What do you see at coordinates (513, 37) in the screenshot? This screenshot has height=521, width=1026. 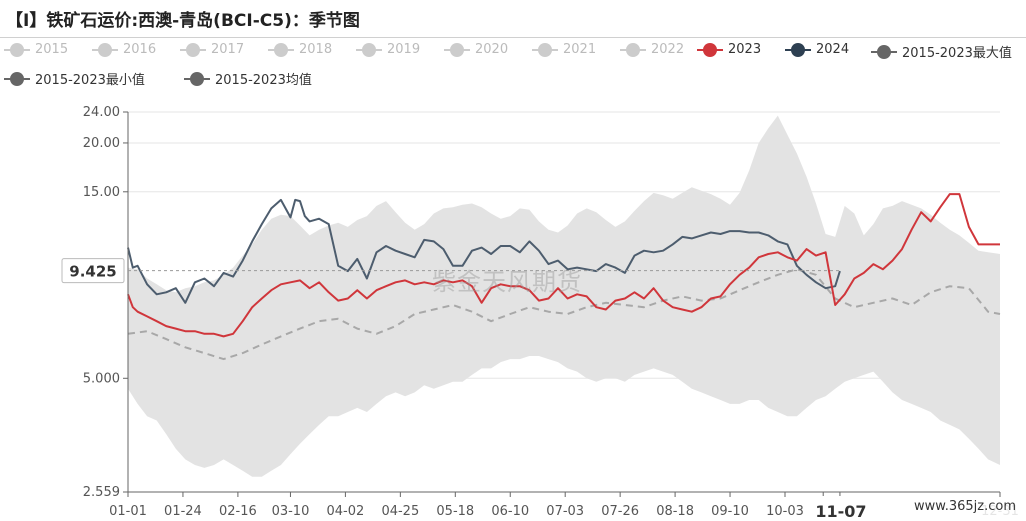 I see `title-divider` at bounding box center [513, 37].